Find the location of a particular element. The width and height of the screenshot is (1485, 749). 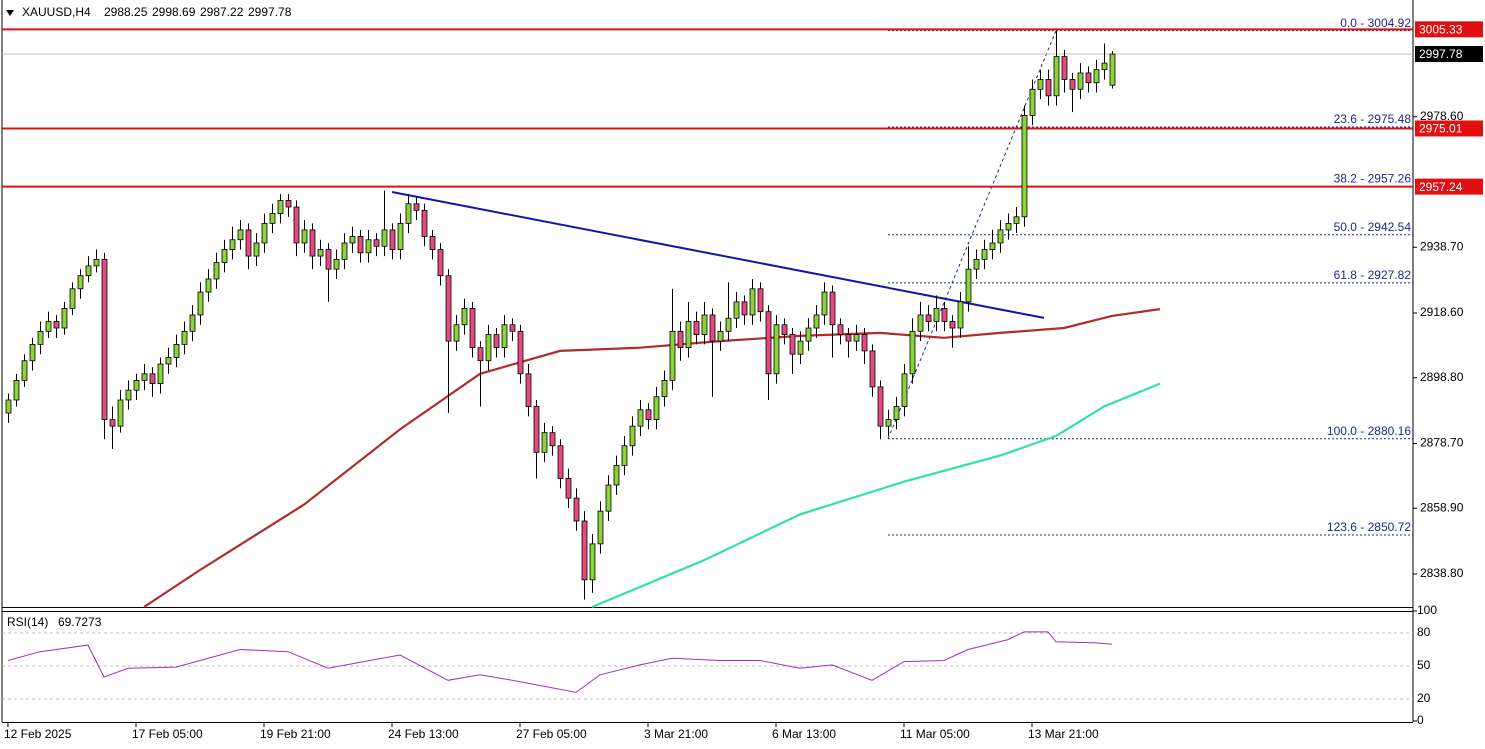

y-tick-label: 2918.60 is located at coordinates (1442, 312).